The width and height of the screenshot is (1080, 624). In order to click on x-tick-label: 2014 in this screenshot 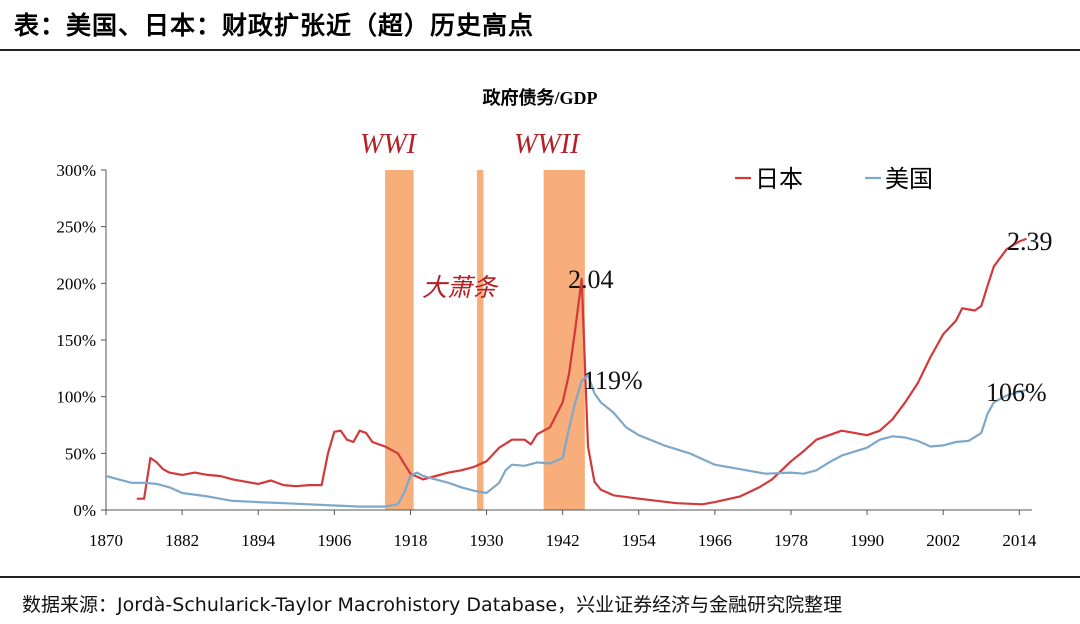, I will do `click(1019, 540)`.